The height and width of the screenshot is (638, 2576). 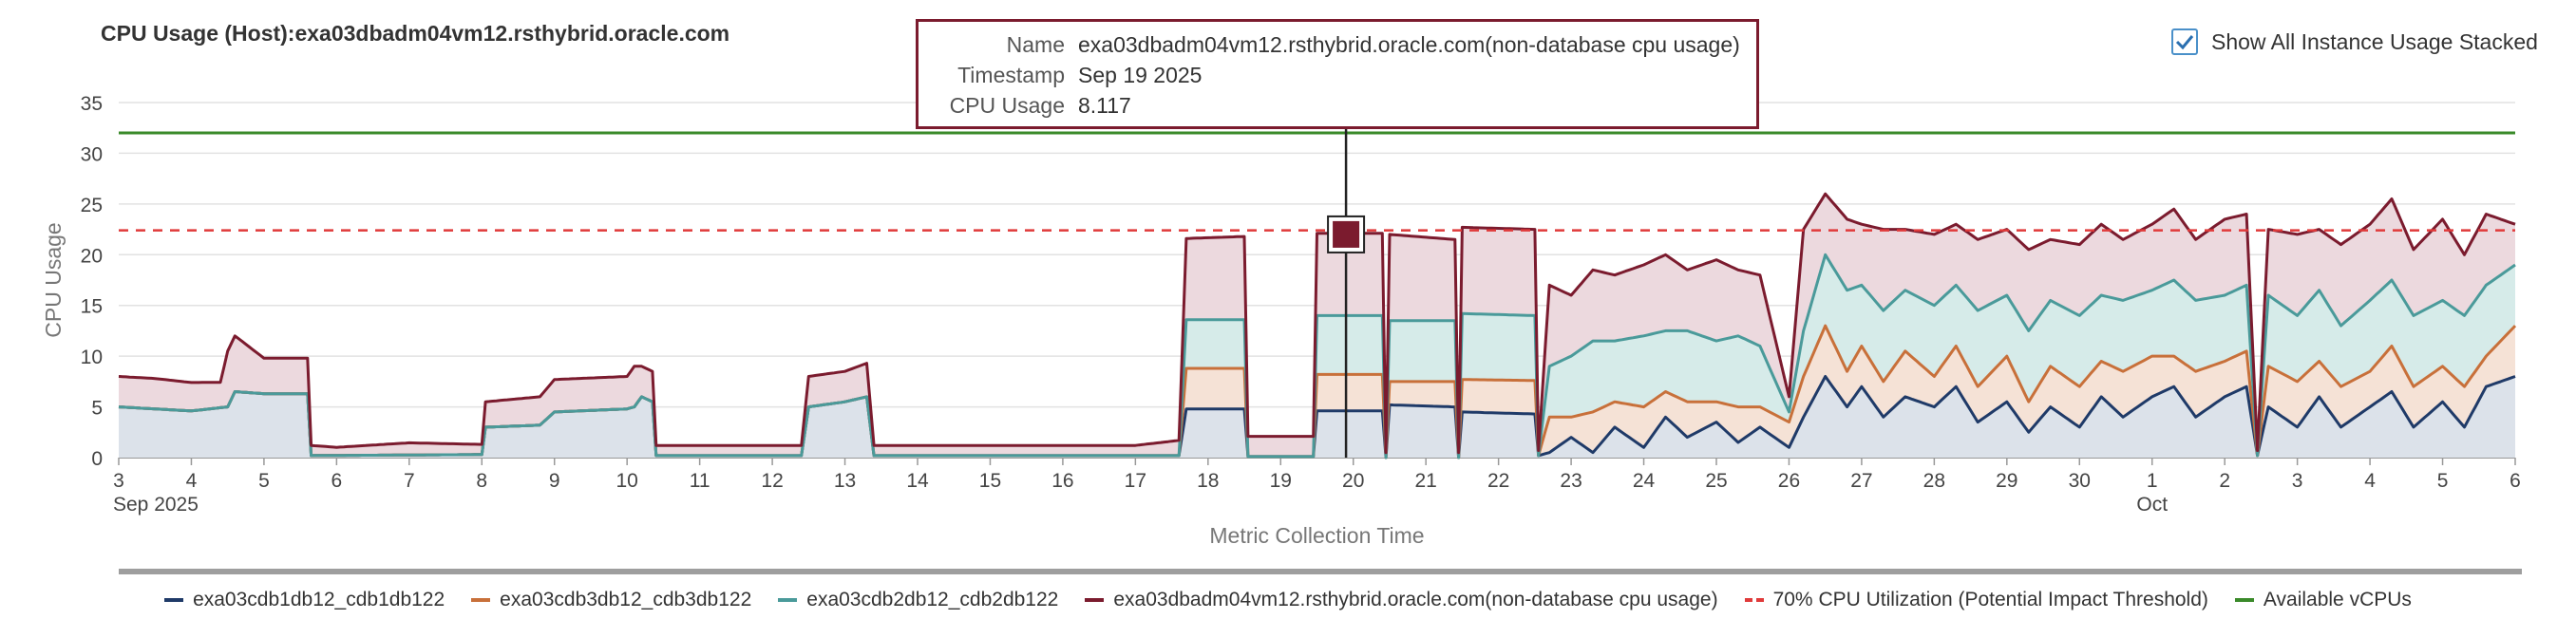 What do you see at coordinates (1353, 481) in the screenshot?
I see `x-tick-label: 20` at bounding box center [1353, 481].